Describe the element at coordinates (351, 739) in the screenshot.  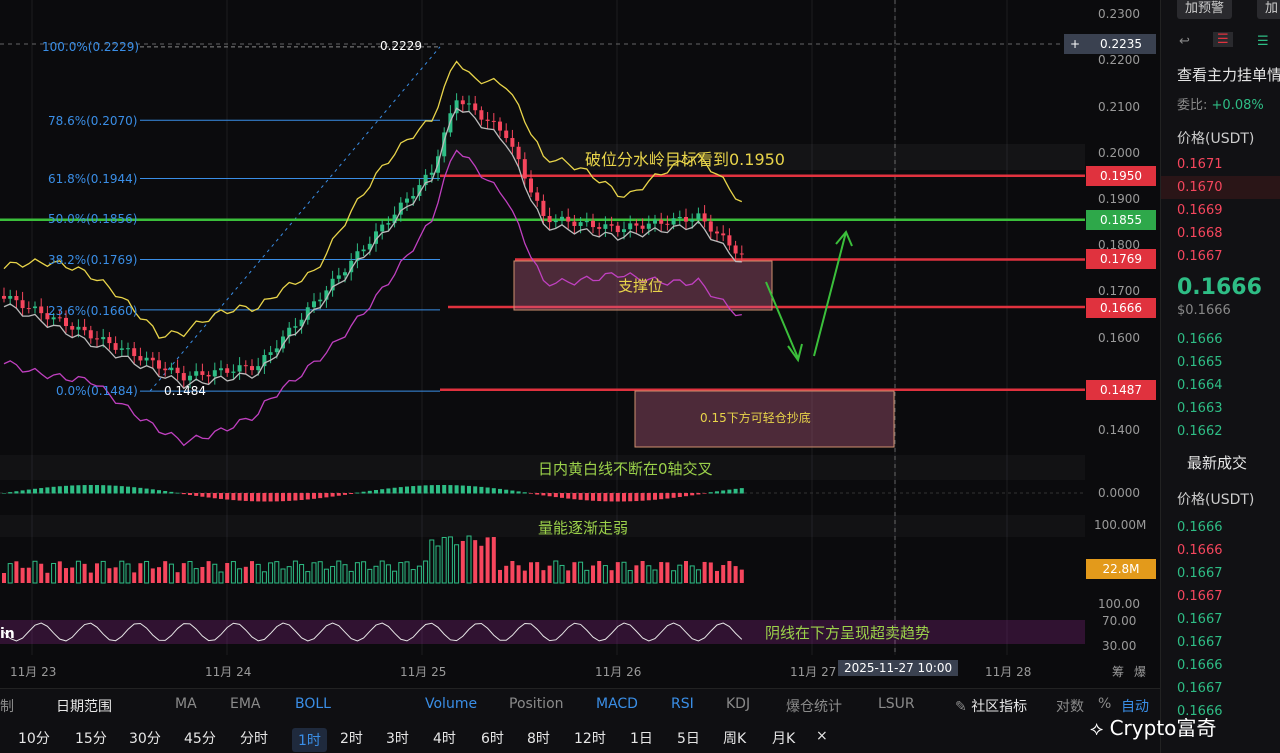
I see `timeframe-6: 2时` at that location.